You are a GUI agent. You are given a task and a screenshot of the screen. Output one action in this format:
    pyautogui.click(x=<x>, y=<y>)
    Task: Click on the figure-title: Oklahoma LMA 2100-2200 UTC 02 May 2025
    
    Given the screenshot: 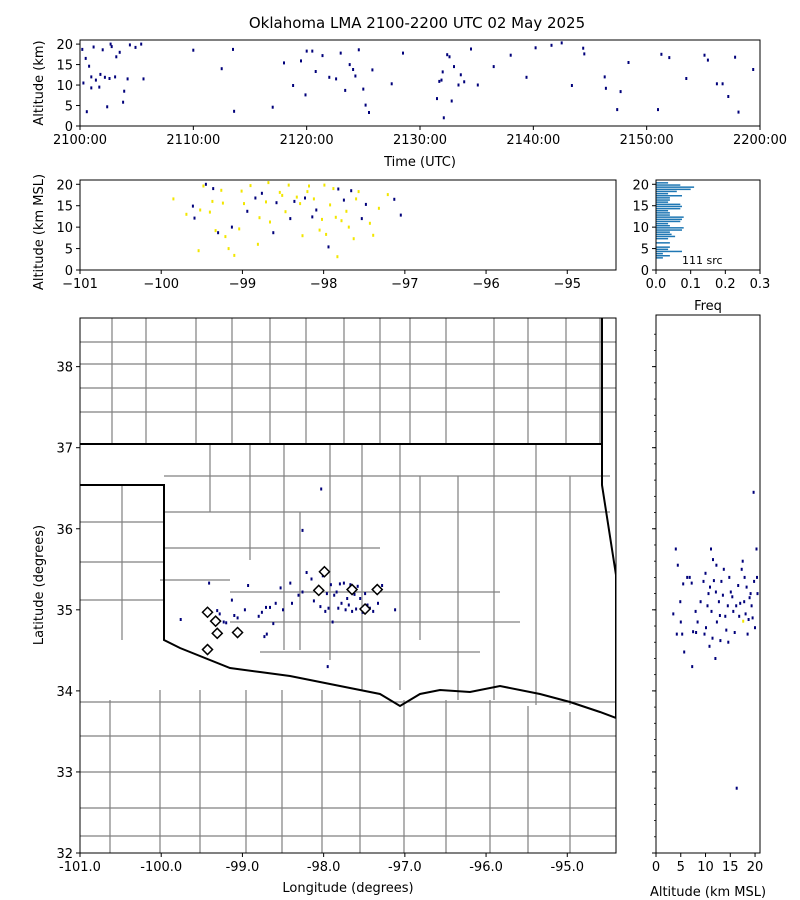 What is the action you would take?
    pyautogui.click(x=417, y=23)
    